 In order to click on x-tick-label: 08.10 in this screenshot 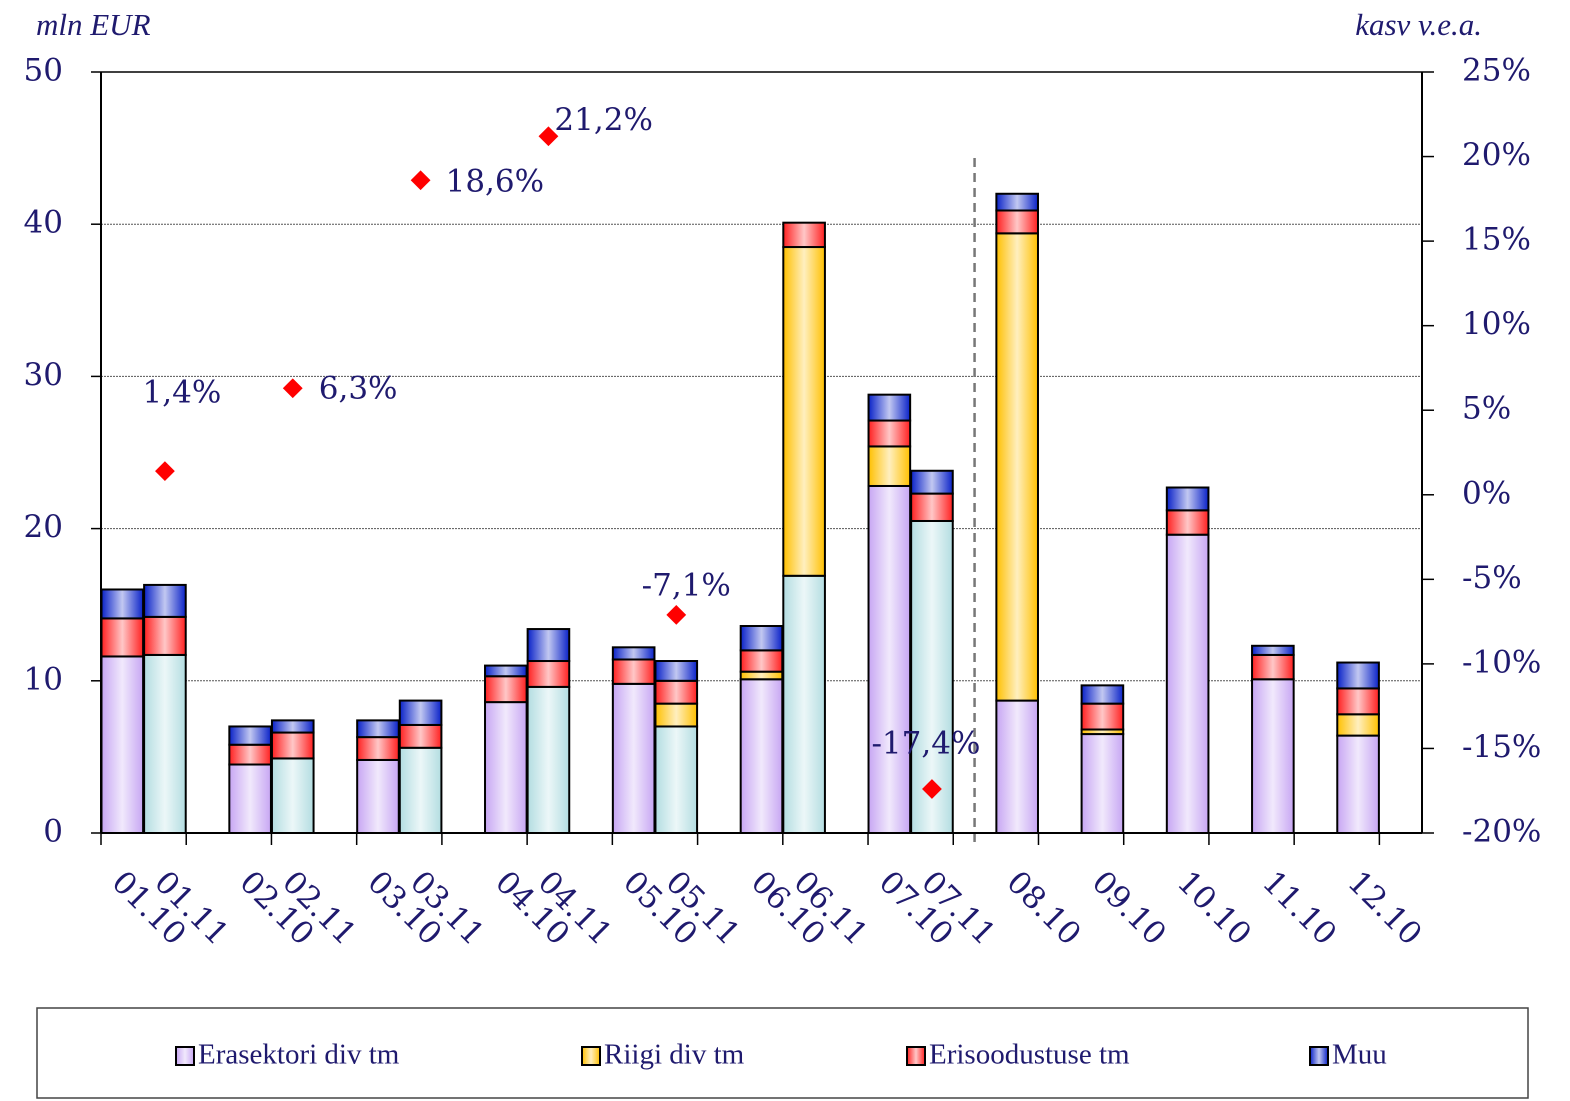, I will do `click(1044, 908)`.